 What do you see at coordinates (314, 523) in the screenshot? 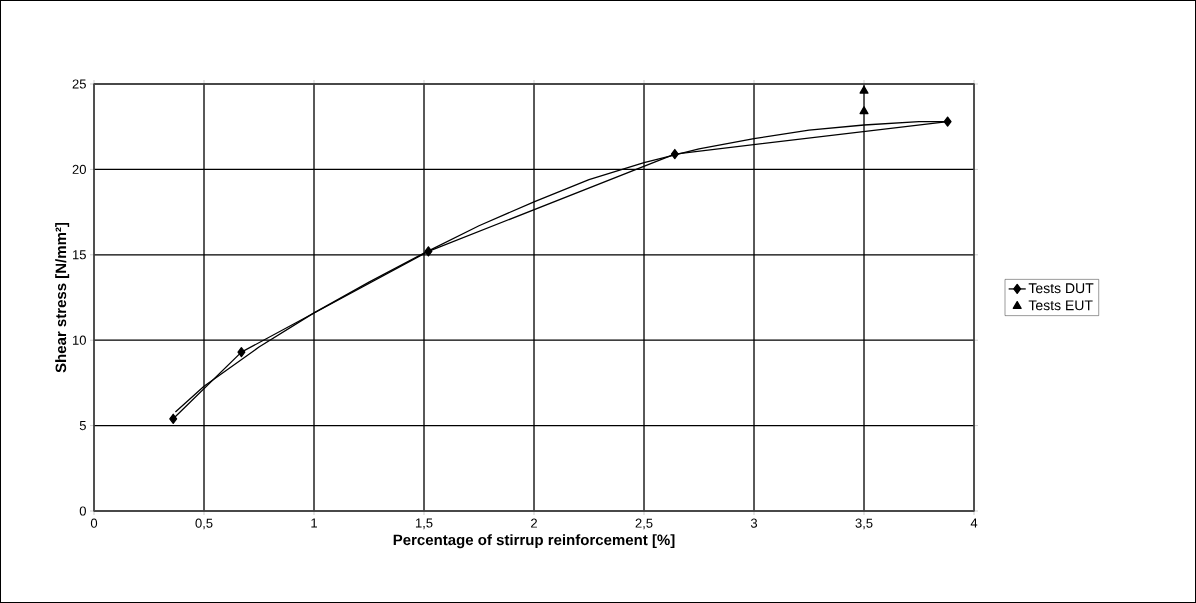
I see `x-tick-label: 1` at bounding box center [314, 523].